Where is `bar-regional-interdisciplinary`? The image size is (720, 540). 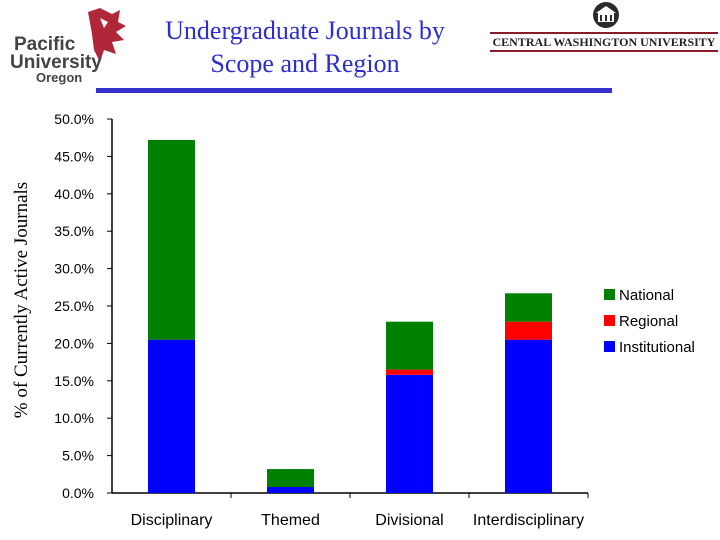 bar-regional-interdisciplinary is located at coordinates (528, 330).